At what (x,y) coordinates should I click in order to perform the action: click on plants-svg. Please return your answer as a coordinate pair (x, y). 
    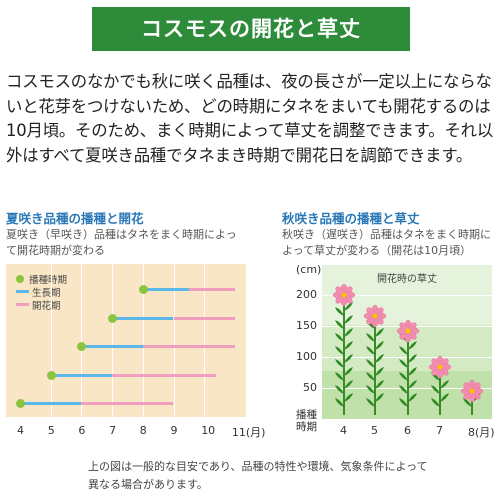
    Looking at the image, I should click on (408, 349).